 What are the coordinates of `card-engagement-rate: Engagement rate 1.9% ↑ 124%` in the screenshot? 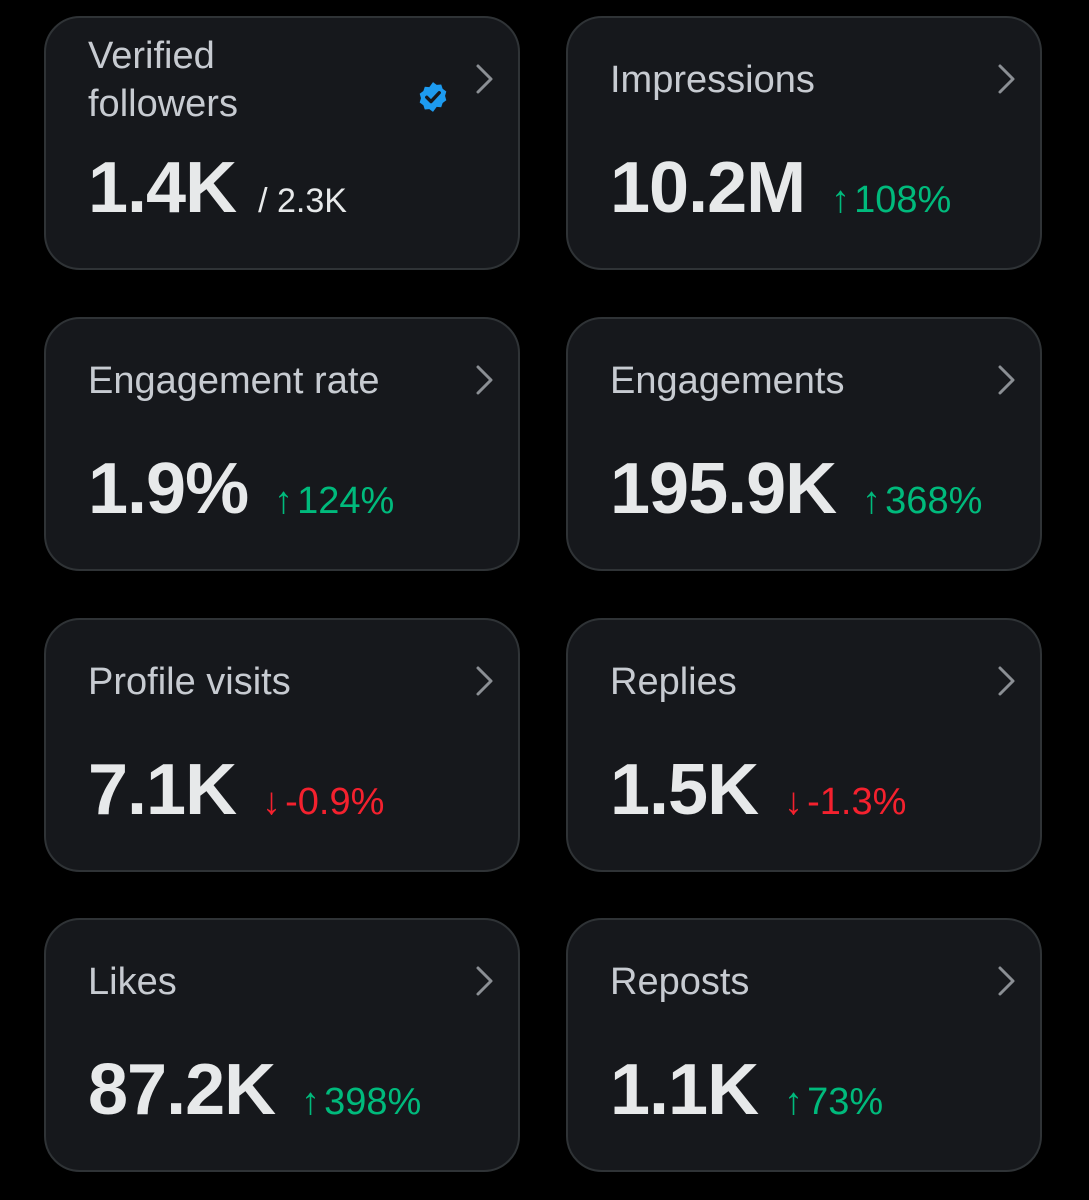 It's located at (282, 444).